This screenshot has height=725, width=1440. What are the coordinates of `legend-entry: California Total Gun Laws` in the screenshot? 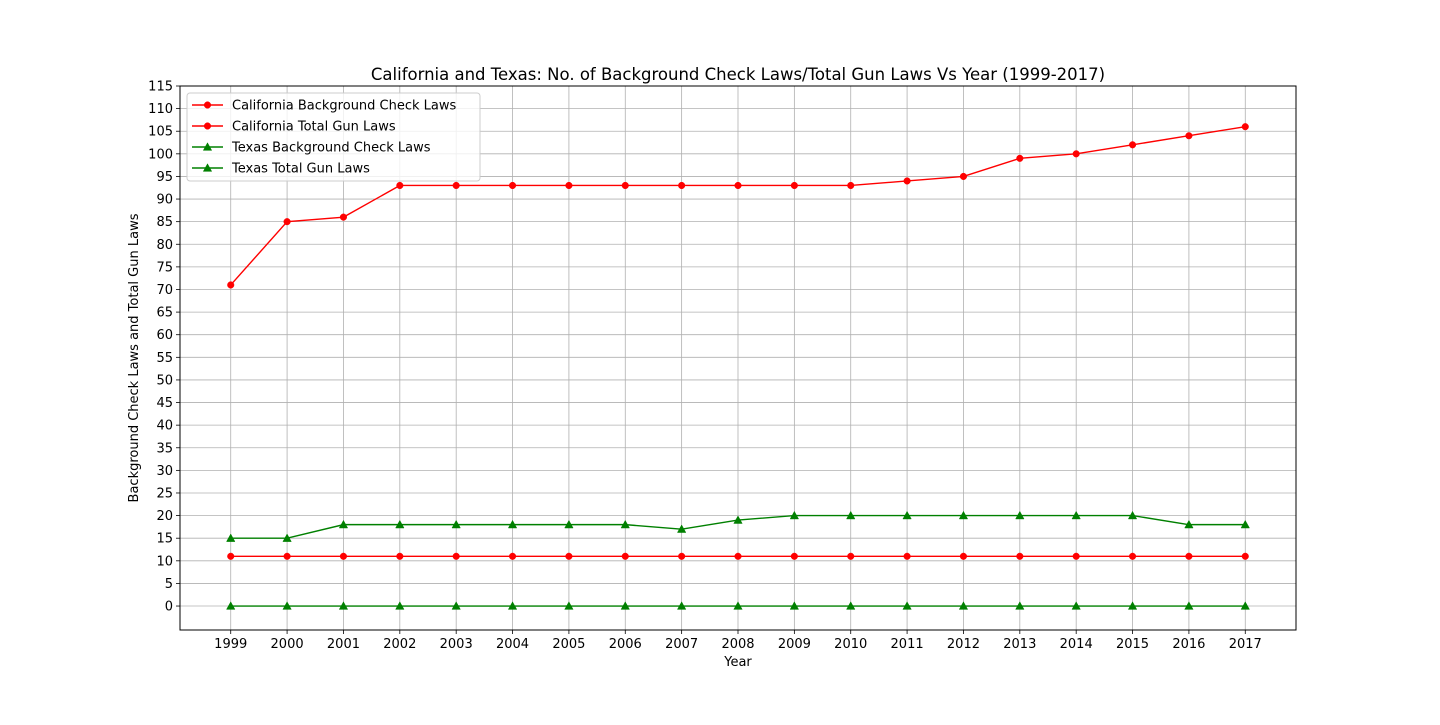 It's located at (294, 127).